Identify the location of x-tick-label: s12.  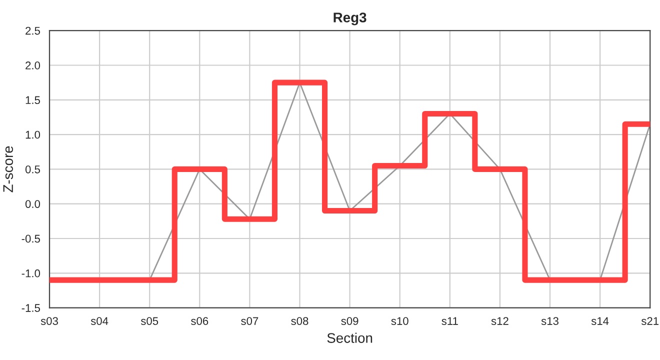
(499, 321).